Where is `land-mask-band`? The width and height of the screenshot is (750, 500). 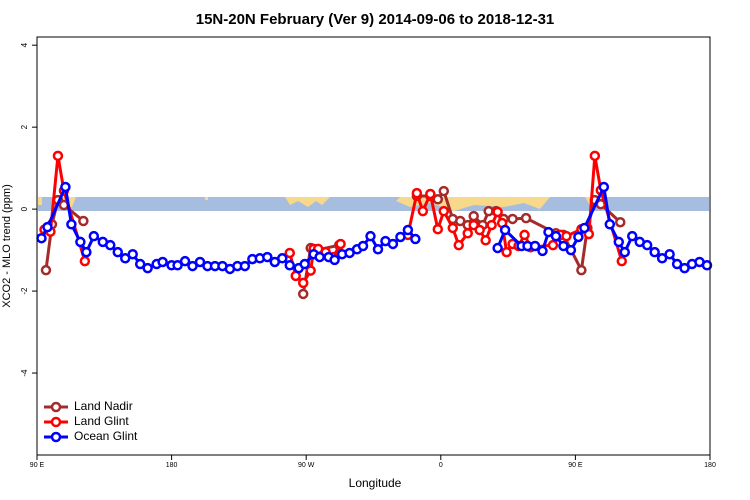 land-mask-band is located at coordinates (373, 204).